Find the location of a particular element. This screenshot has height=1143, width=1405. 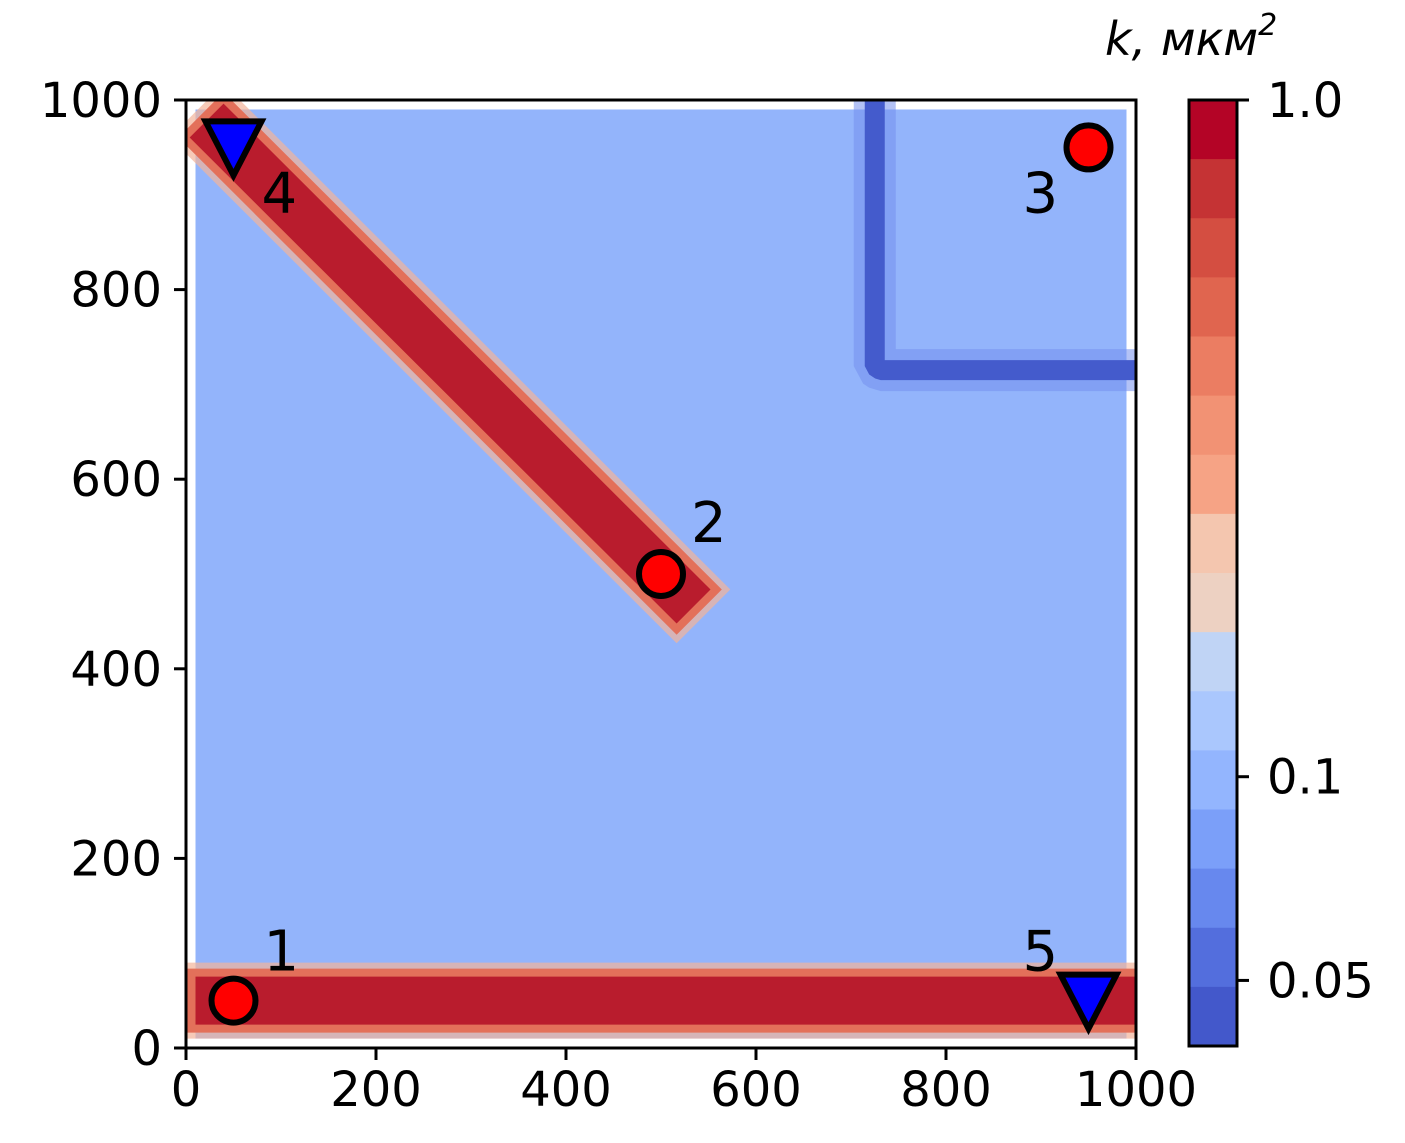

well-3-marker is located at coordinates (1088, 147).